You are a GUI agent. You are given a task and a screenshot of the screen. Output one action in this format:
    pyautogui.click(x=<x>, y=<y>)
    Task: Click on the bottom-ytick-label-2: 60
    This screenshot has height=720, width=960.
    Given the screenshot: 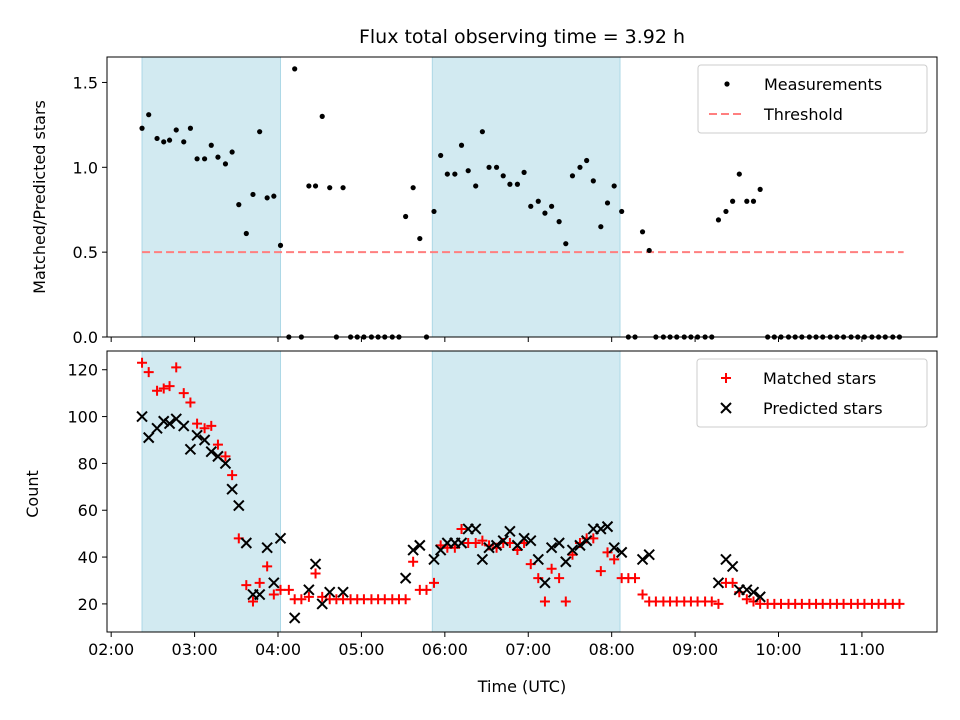 What is the action you would take?
    pyautogui.click(x=88, y=510)
    